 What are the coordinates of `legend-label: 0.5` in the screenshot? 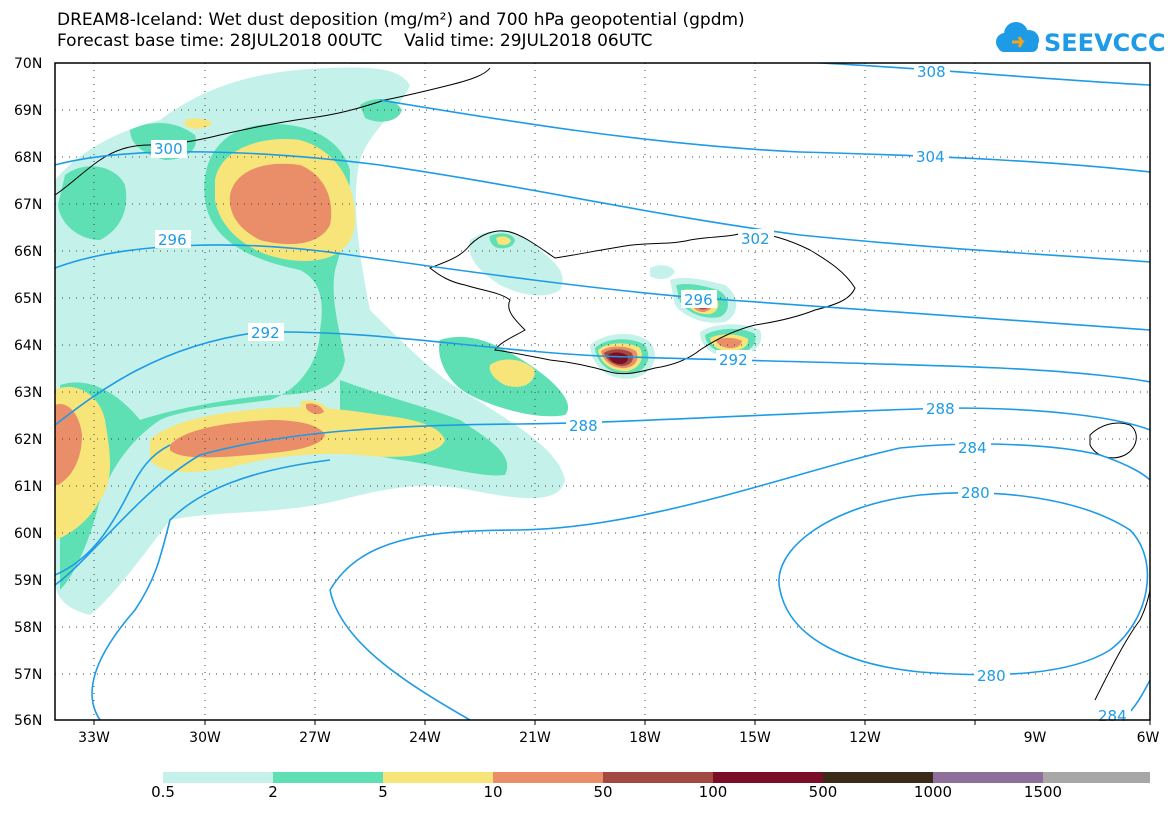 It's located at (163, 792).